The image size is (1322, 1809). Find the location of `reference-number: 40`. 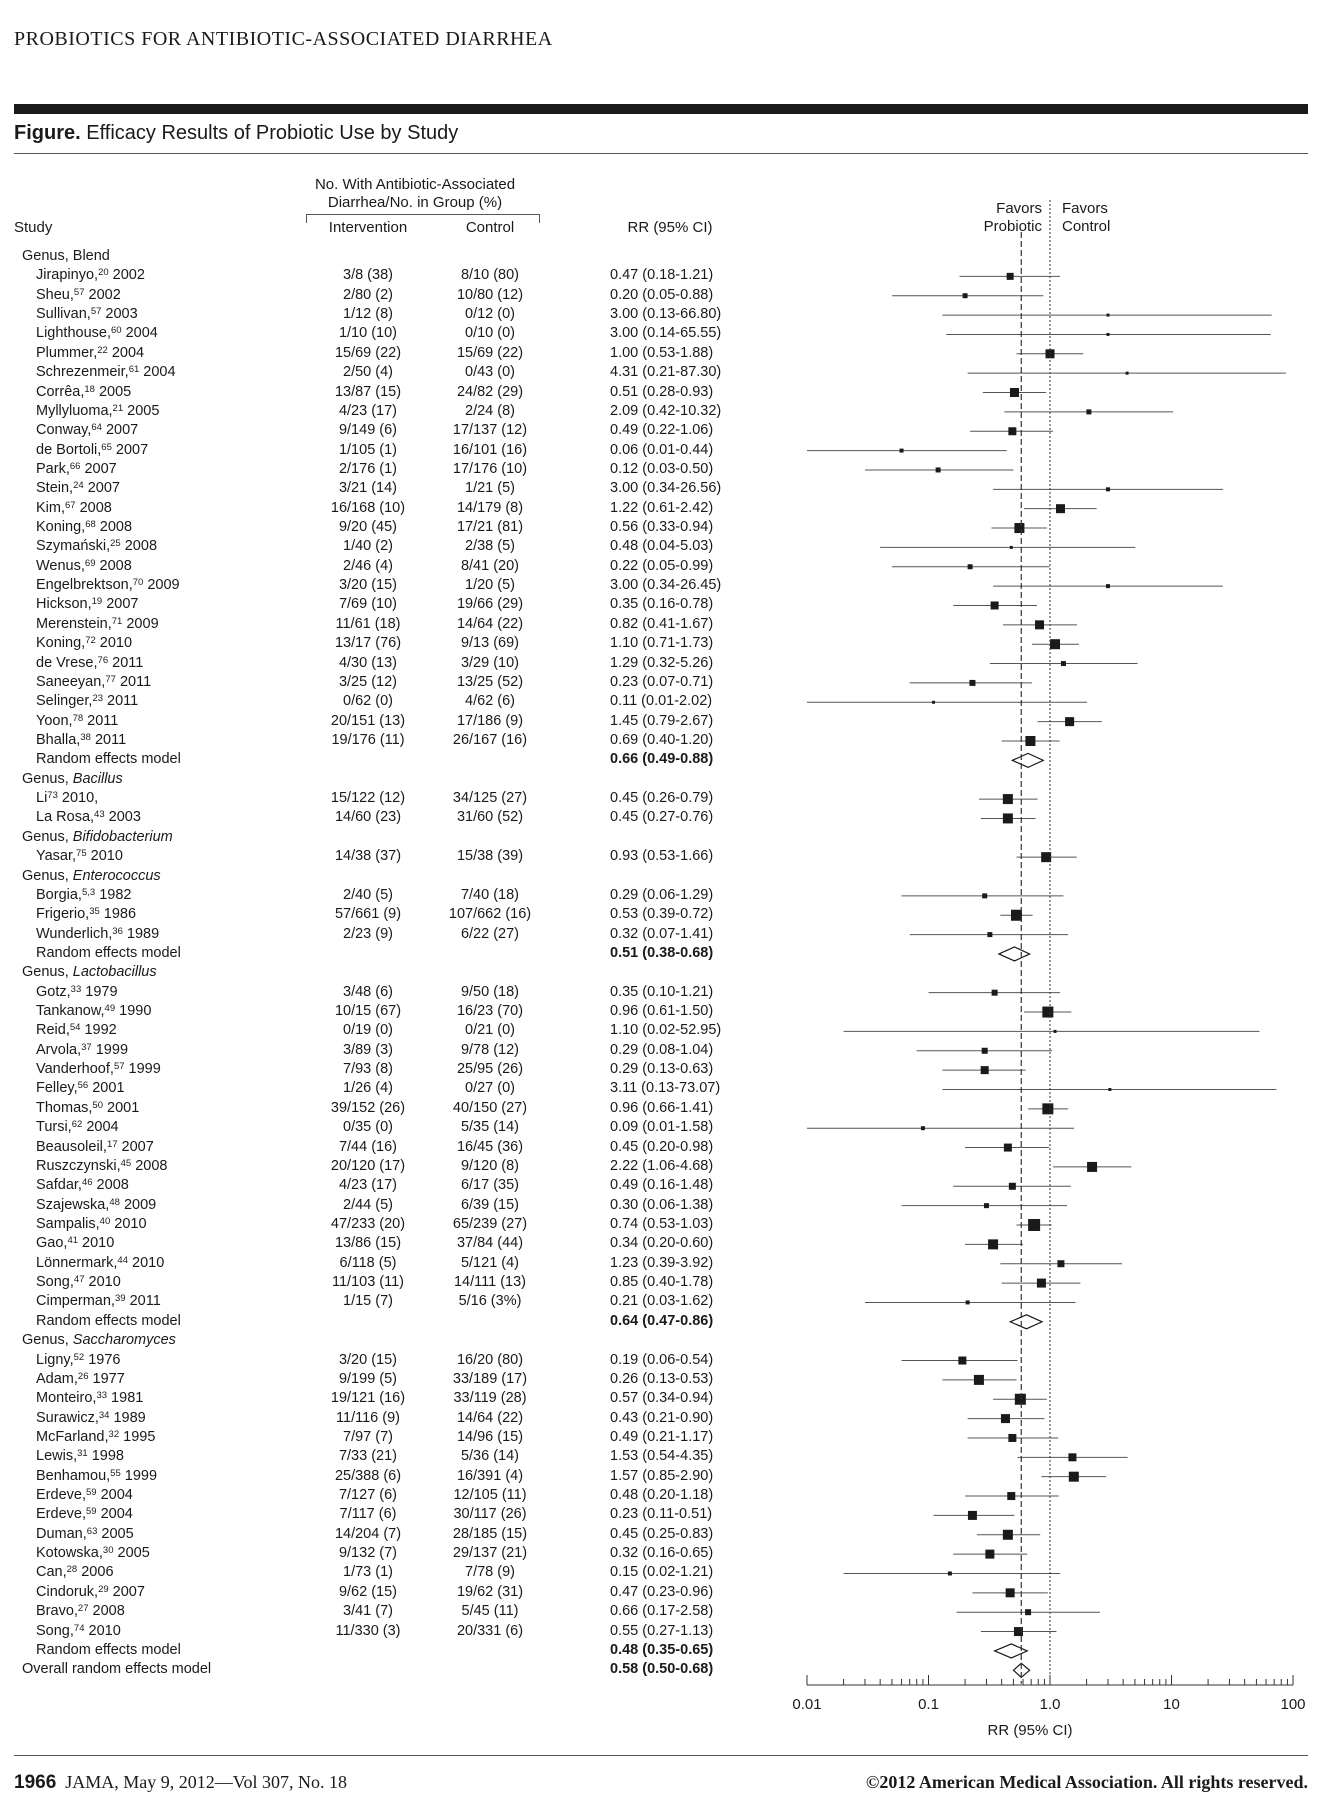

reference-number: 40 is located at coordinates (105, 1221).